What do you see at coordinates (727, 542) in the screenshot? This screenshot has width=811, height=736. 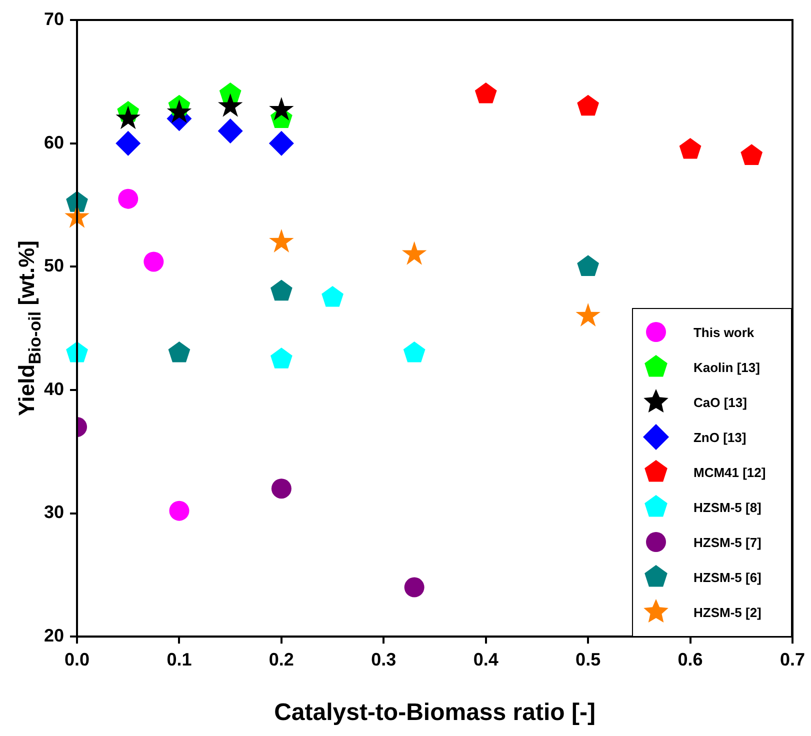 I see `legend-label: HZSM-5 [7]` at bounding box center [727, 542].